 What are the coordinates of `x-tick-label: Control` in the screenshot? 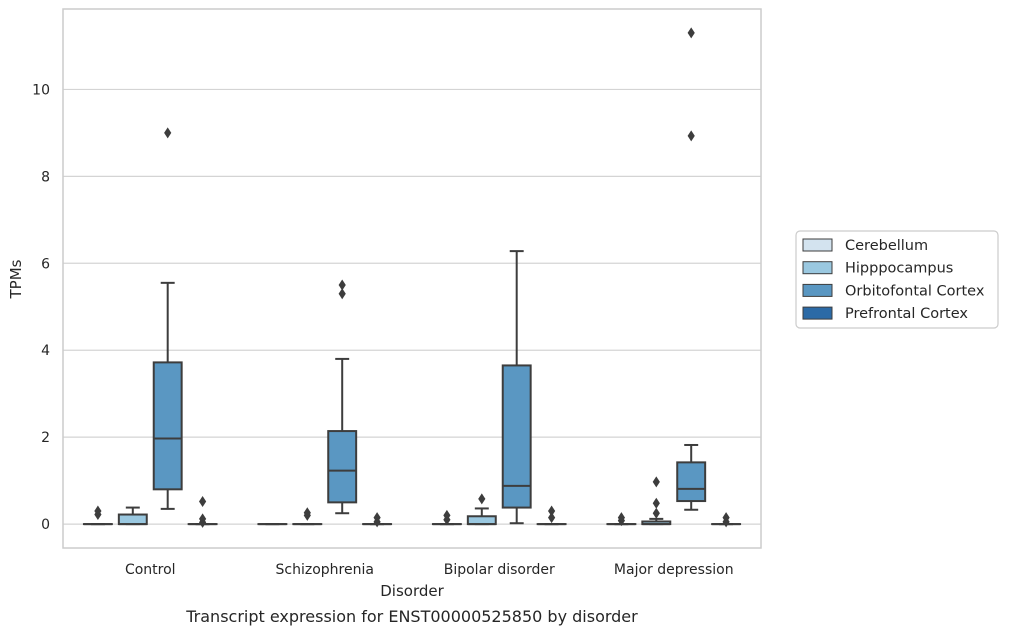 It's located at (150, 570).